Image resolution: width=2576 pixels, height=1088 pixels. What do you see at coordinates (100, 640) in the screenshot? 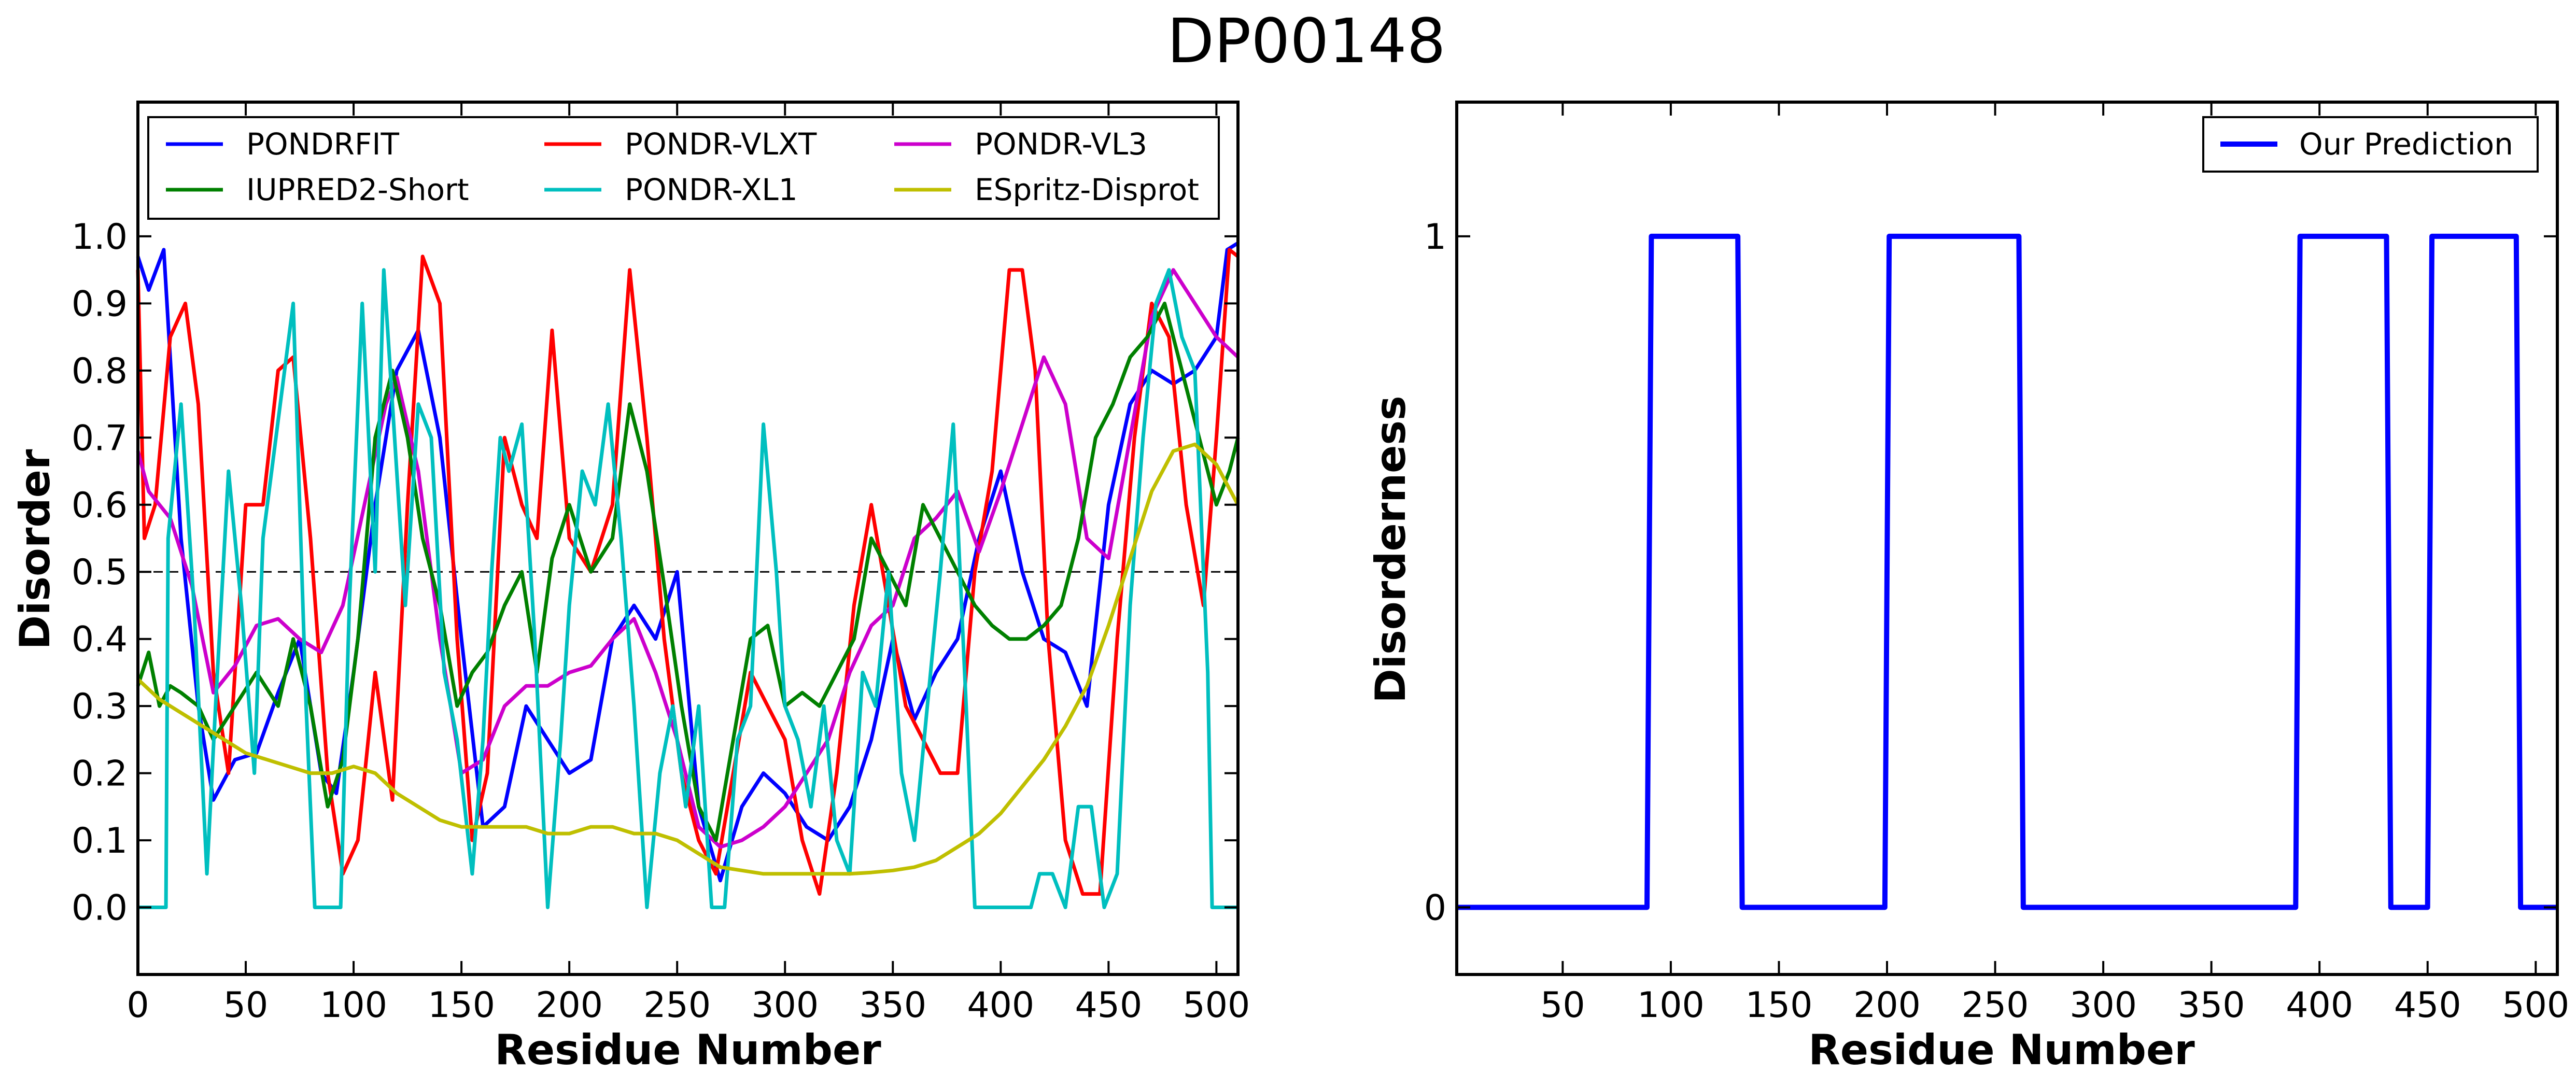
I see `y-tick-label: 0.4` at bounding box center [100, 640].